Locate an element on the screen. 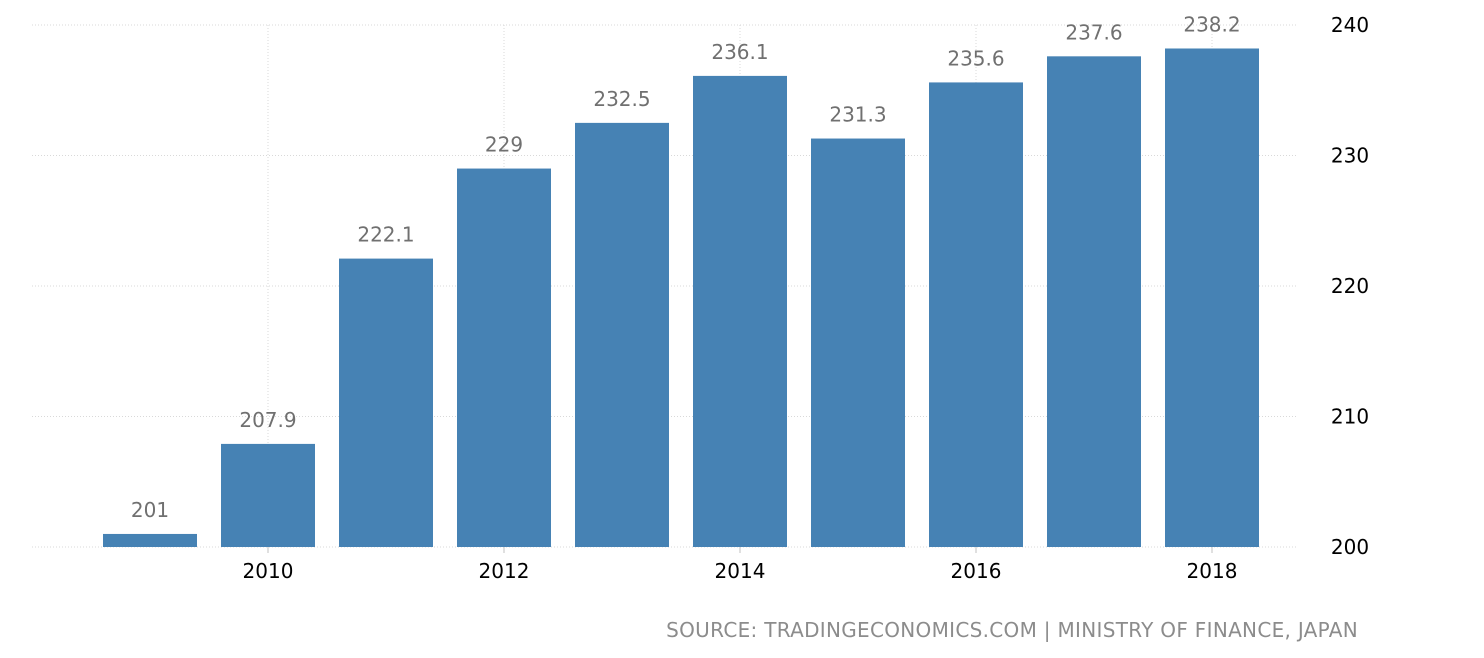 The image size is (1484, 658). x-tick-label: 2014 is located at coordinates (740, 571).